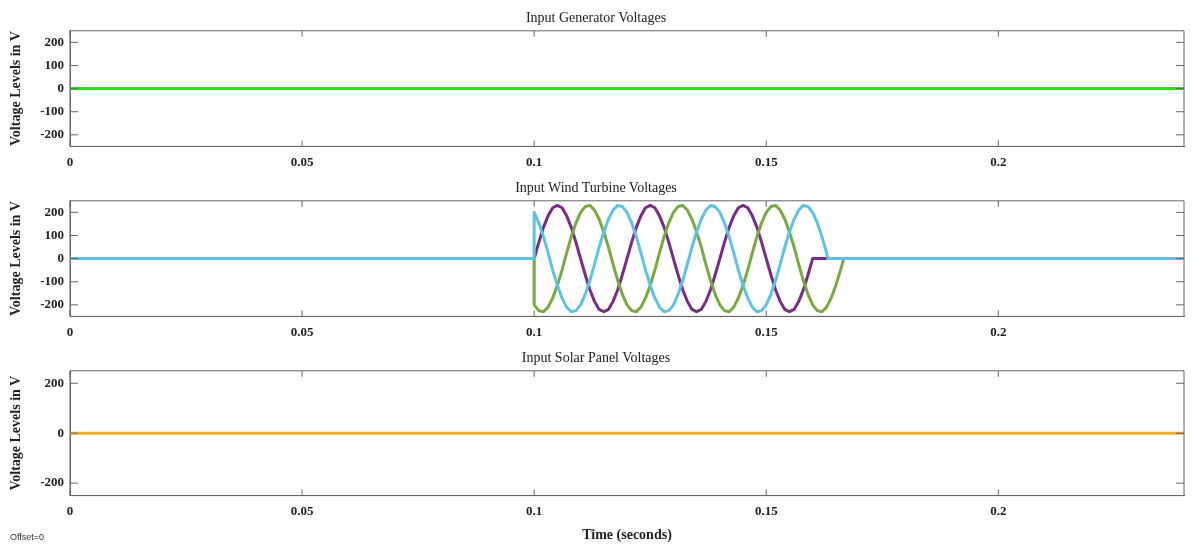 This screenshot has height=547, width=1196. Describe the element at coordinates (596, 188) in the screenshot. I see `chart-title: Input Wind Turbine Voltages` at that location.